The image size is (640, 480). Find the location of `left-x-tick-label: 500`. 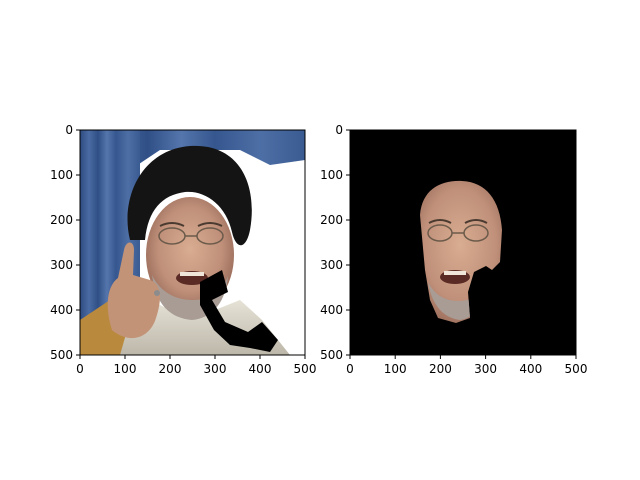

left-x-tick-label: 500 is located at coordinates (305, 369).